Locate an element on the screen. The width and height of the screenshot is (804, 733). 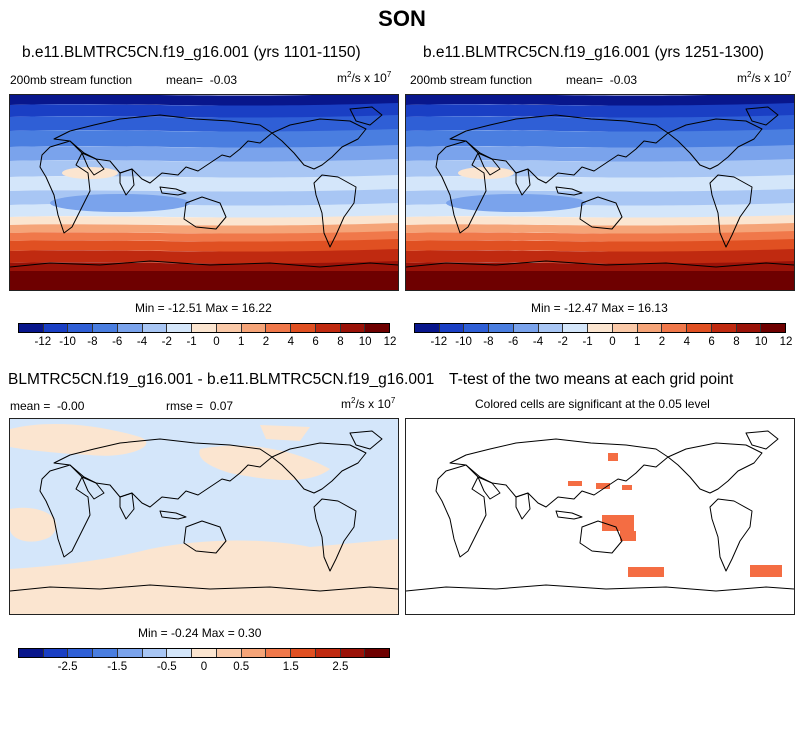
ttest-background is located at coordinates (600, 516).